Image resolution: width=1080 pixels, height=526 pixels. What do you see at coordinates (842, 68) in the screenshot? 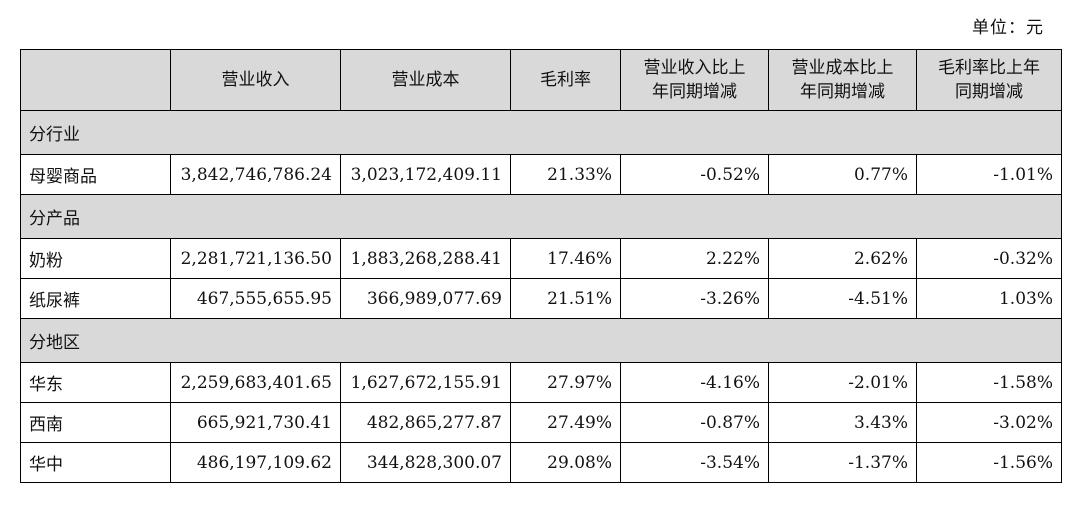
I see `header-text: 营业成本比上` at bounding box center [842, 68].